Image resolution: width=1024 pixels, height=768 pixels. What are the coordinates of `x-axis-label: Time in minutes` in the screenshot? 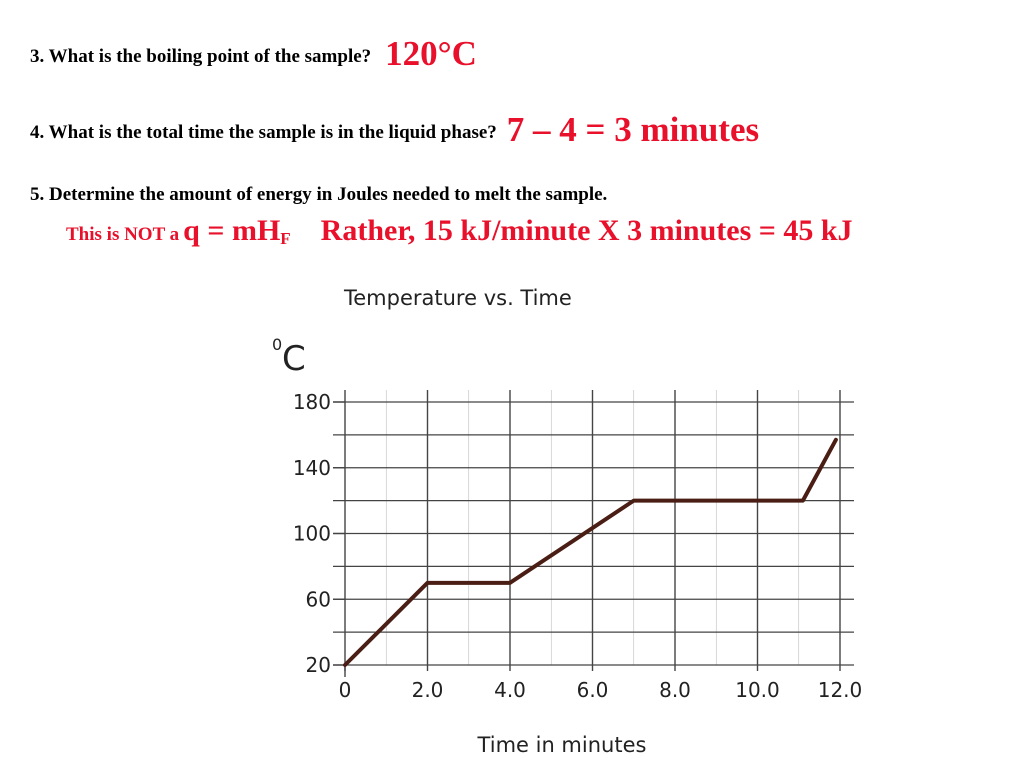 It's located at (562, 745).